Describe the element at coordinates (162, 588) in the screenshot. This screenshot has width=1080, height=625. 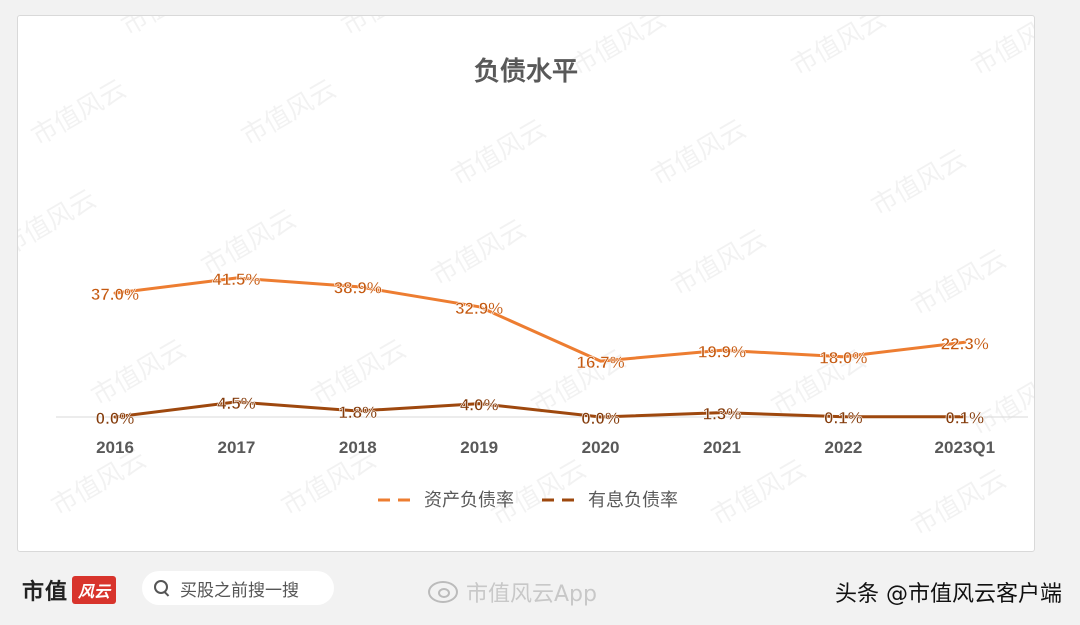
I see `search-icon` at that location.